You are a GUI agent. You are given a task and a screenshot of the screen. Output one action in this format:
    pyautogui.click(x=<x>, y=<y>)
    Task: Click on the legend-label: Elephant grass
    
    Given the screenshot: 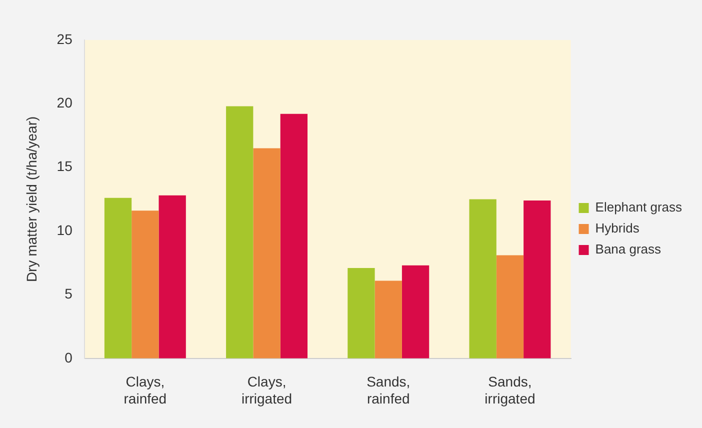 What is the action you would take?
    pyautogui.click(x=638, y=207)
    